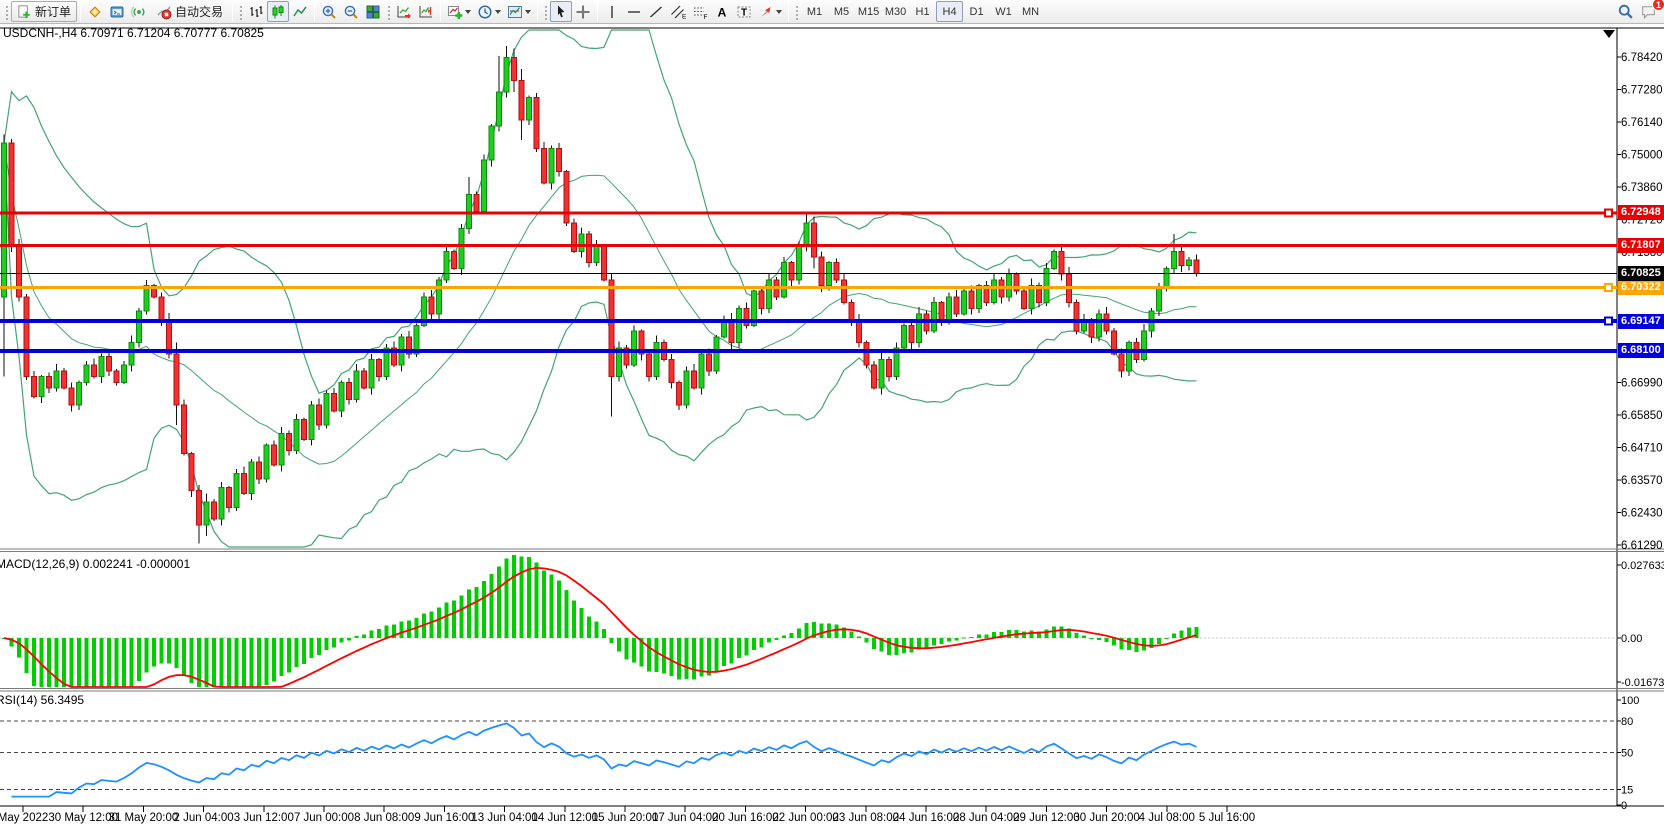  What do you see at coordinates (426, 11) in the screenshot?
I see `chart-shift-button` at bounding box center [426, 11].